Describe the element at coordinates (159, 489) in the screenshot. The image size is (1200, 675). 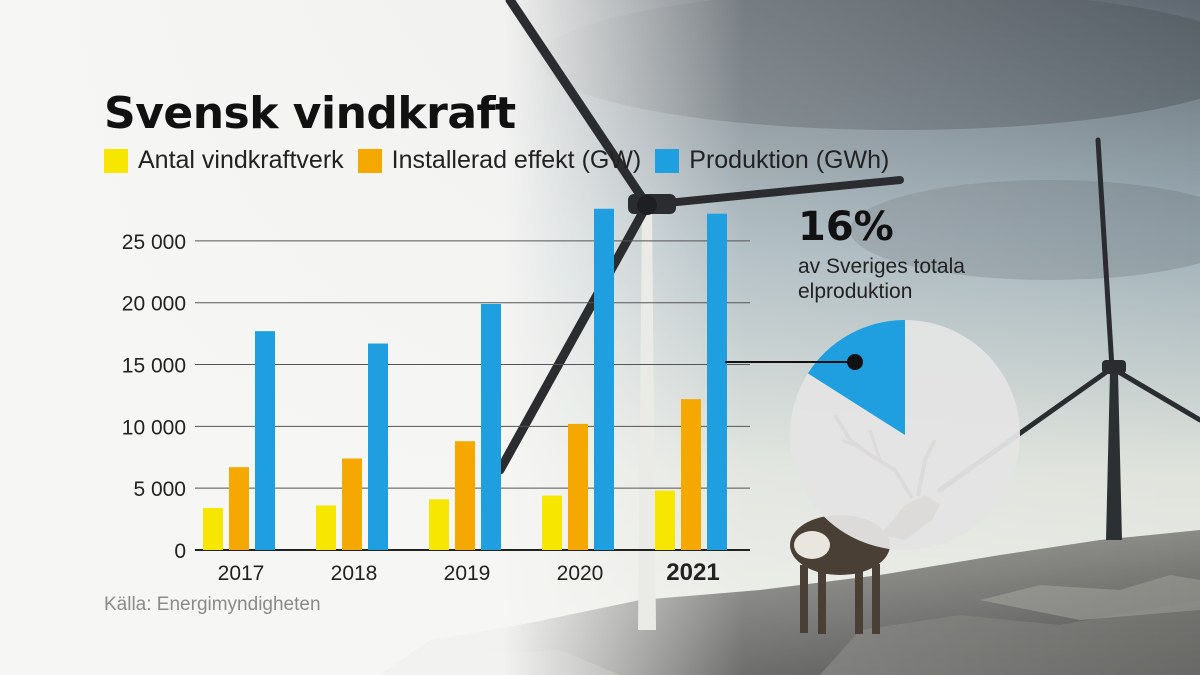
I see `y-tick-label: 5 000` at that location.